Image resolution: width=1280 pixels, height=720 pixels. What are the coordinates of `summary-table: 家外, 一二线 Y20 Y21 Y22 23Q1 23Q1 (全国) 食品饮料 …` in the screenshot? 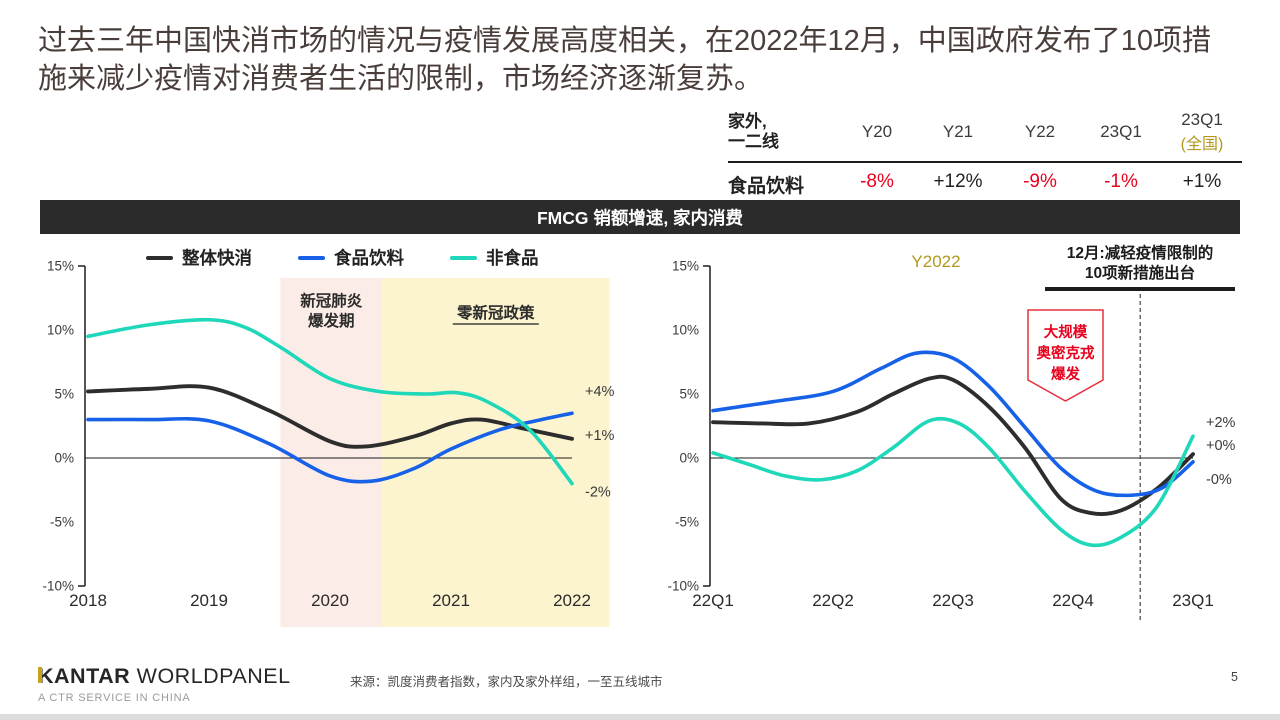 It's located at (985, 154).